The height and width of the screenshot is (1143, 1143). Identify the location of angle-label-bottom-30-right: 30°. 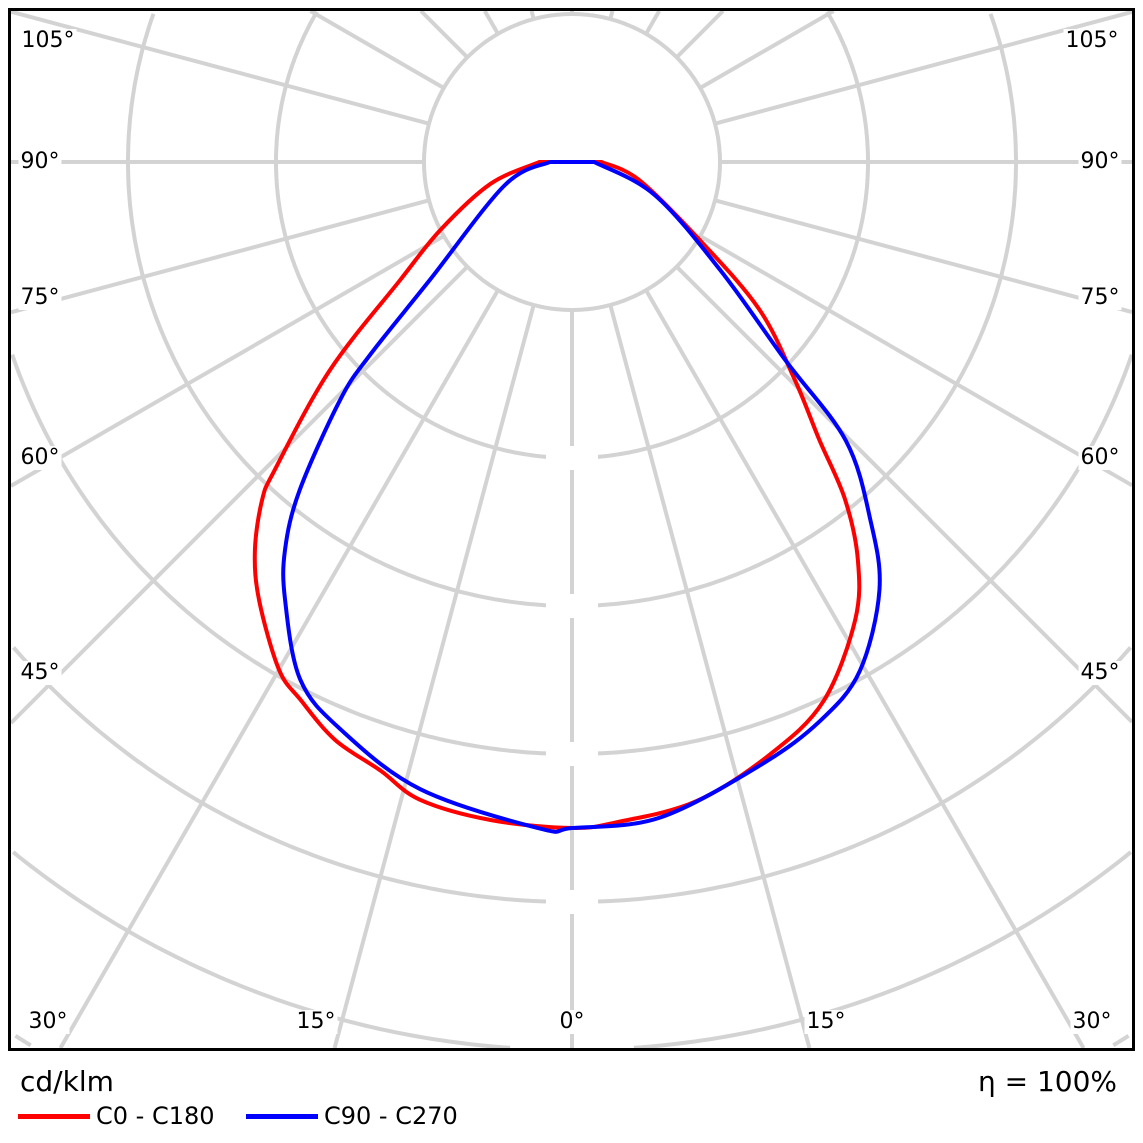
(1092, 1021).